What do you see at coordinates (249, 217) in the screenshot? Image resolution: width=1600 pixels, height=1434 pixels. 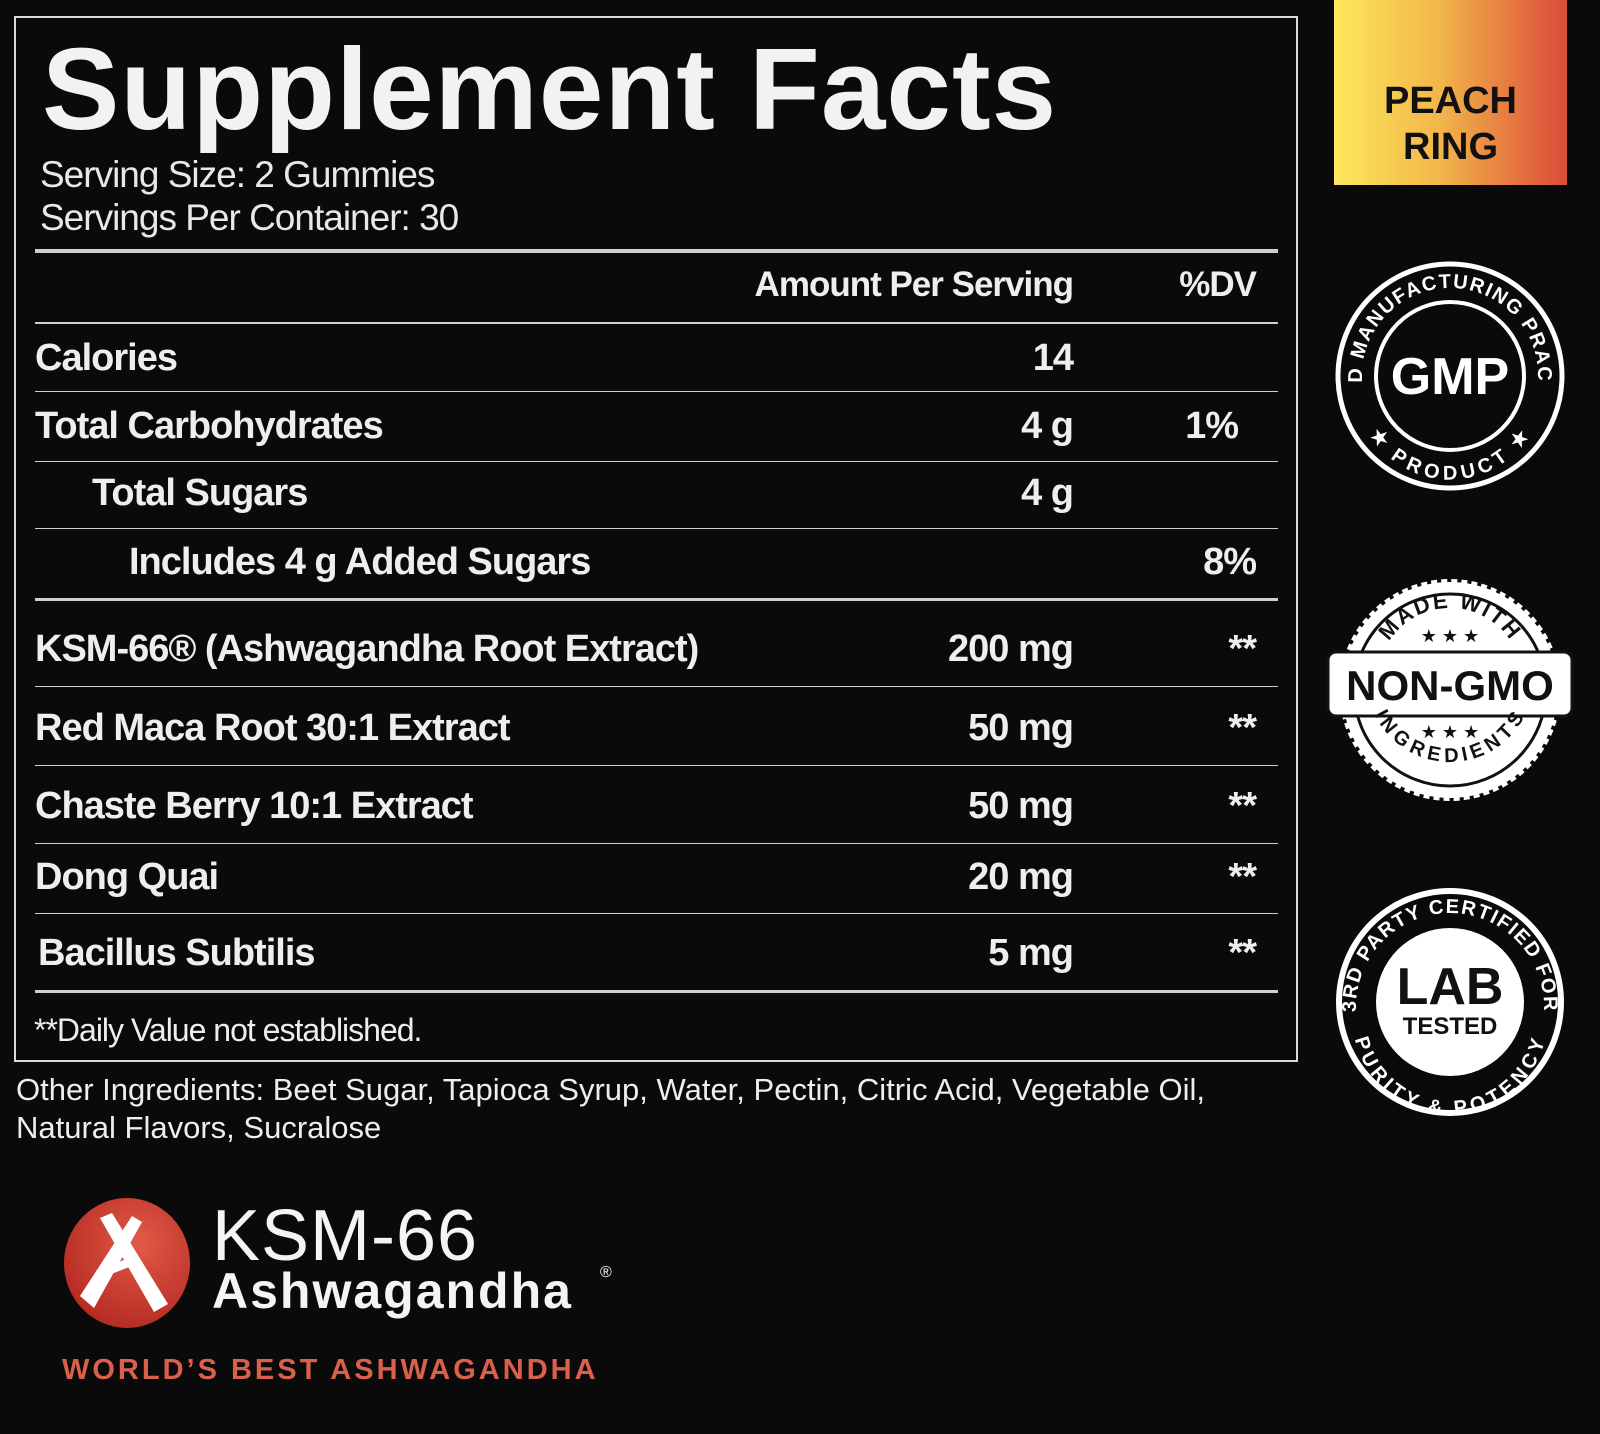 I see `servings-per-container: Servings Per Container: 30` at bounding box center [249, 217].